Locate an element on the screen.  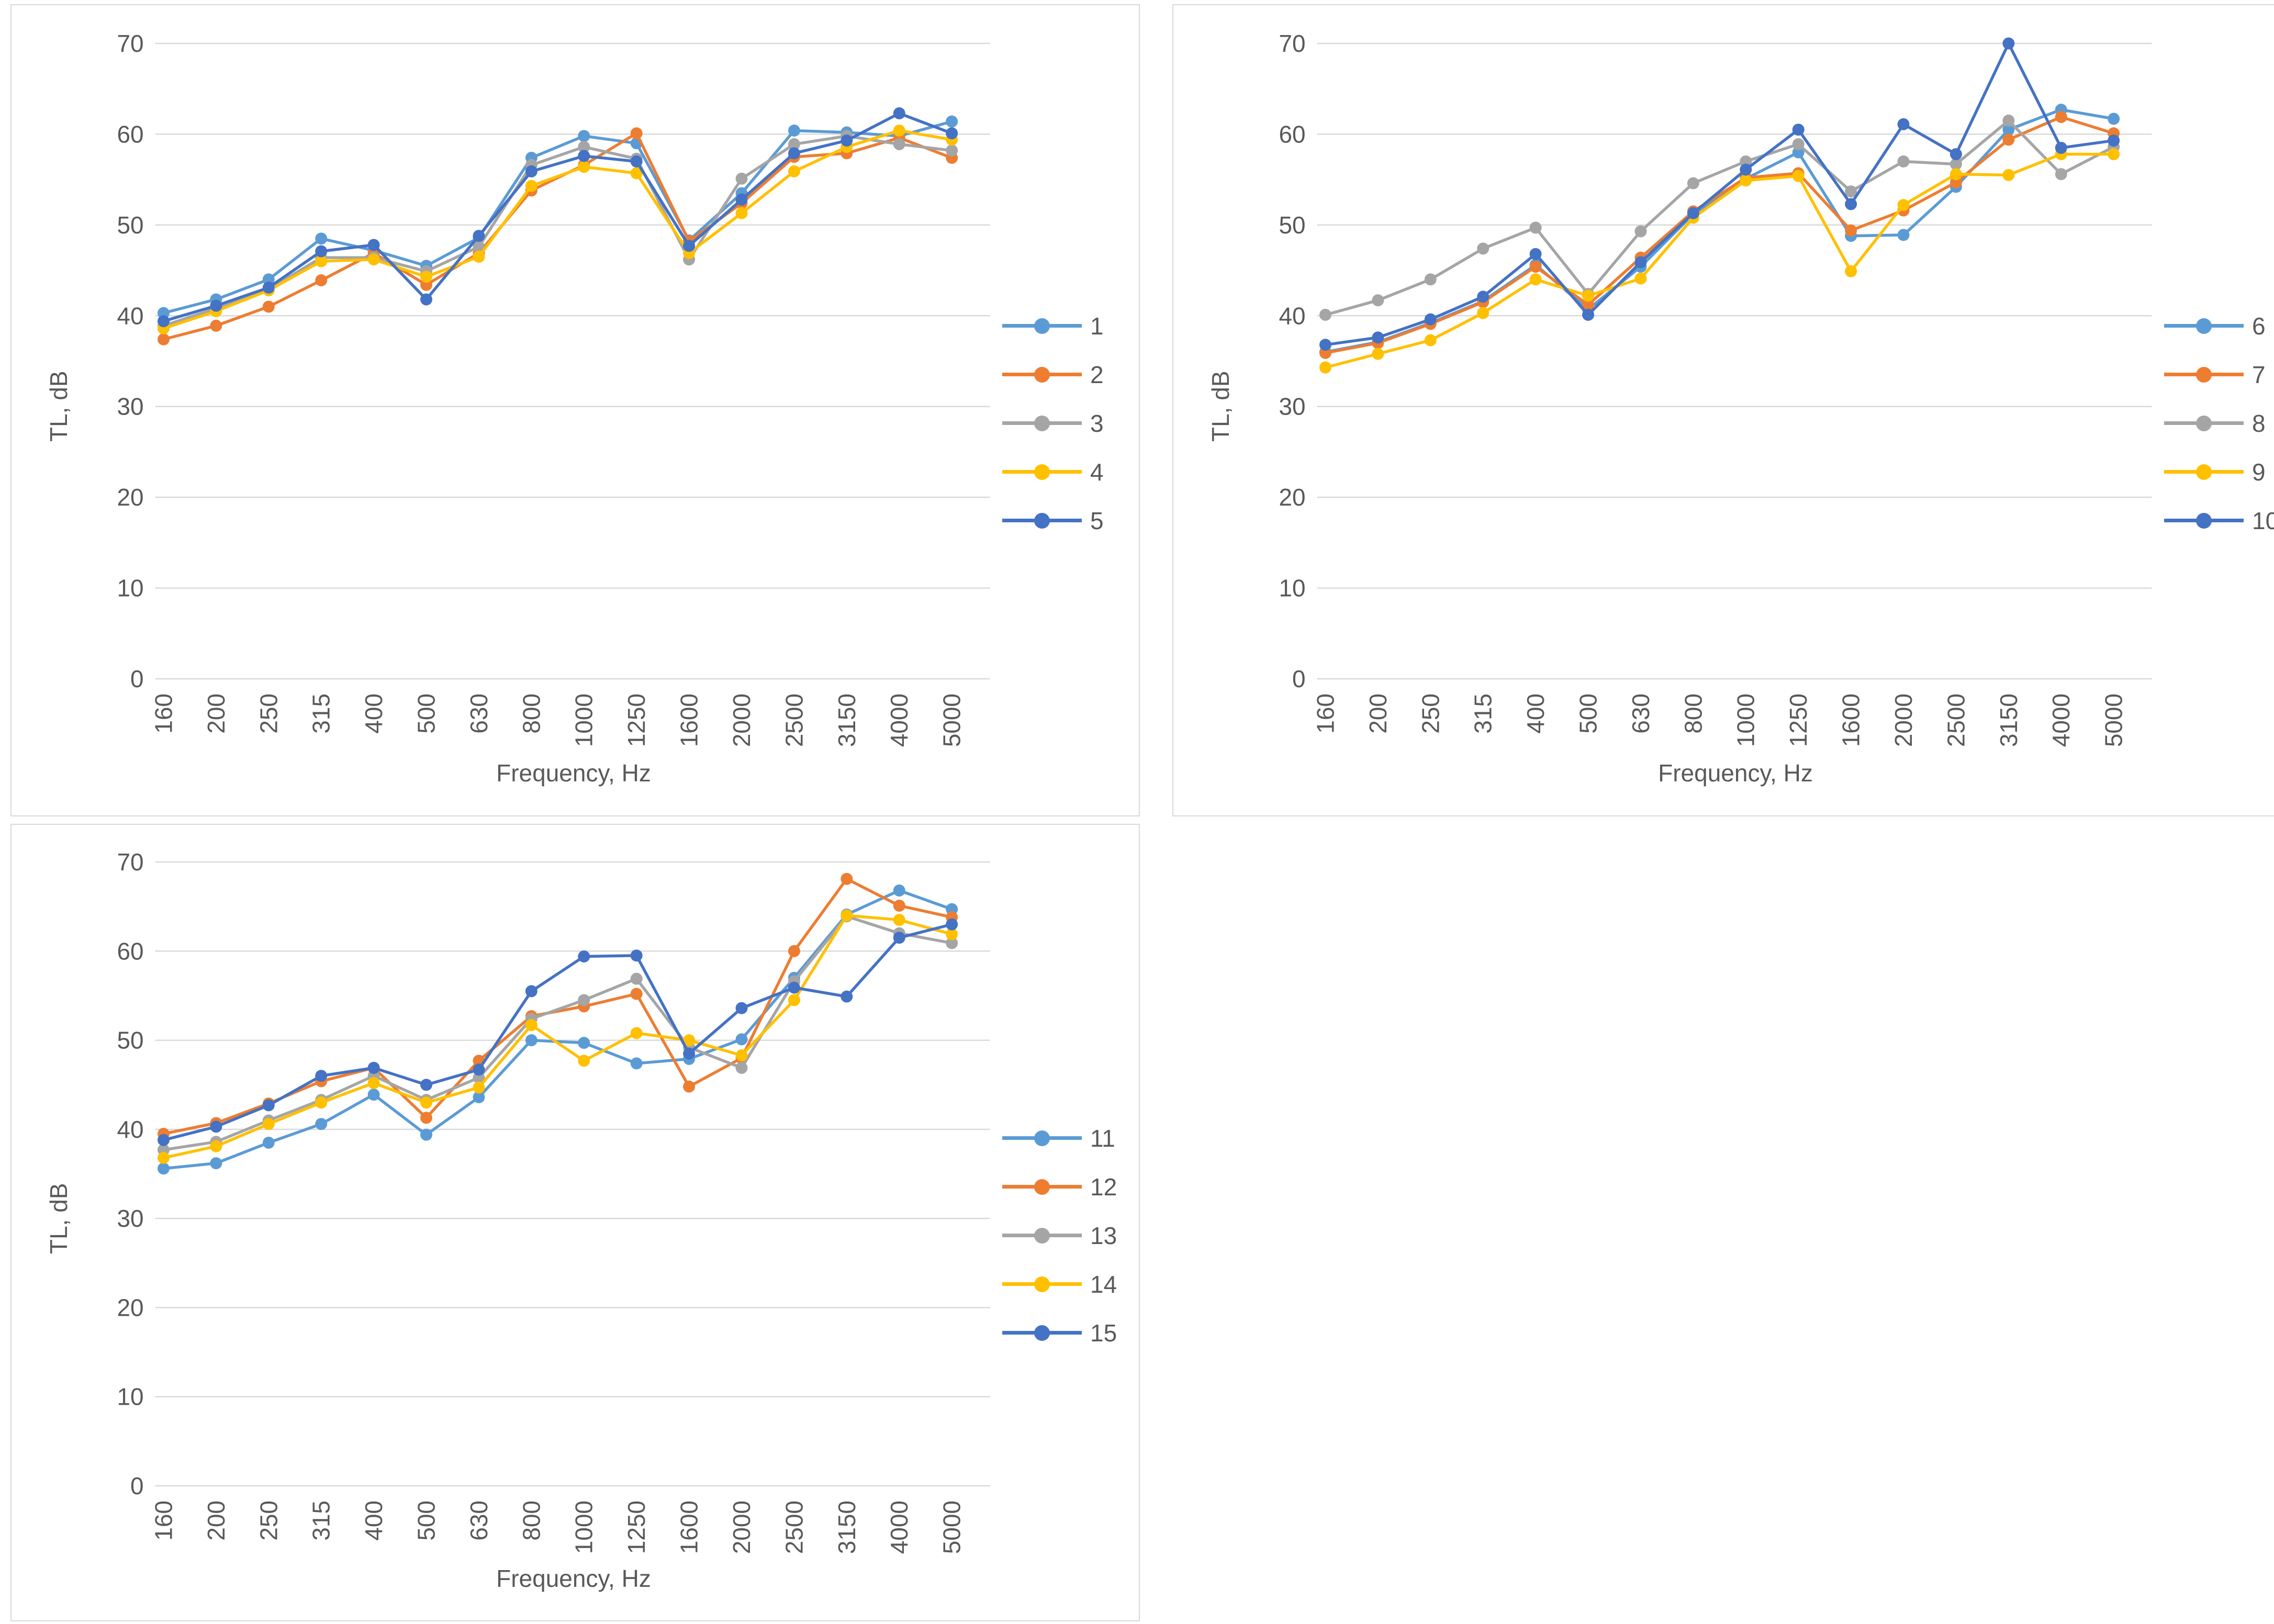
y-axis-title-3: TL, dB is located at coordinates (58, 1218).